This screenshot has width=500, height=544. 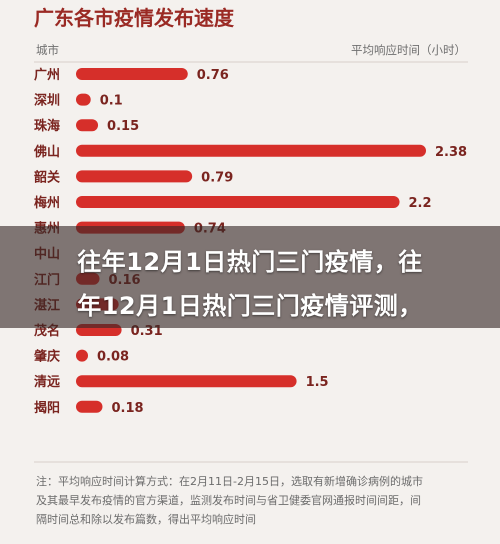 What do you see at coordinates (47, 382) in the screenshot?
I see `city-label: 清远` at bounding box center [47, 382].